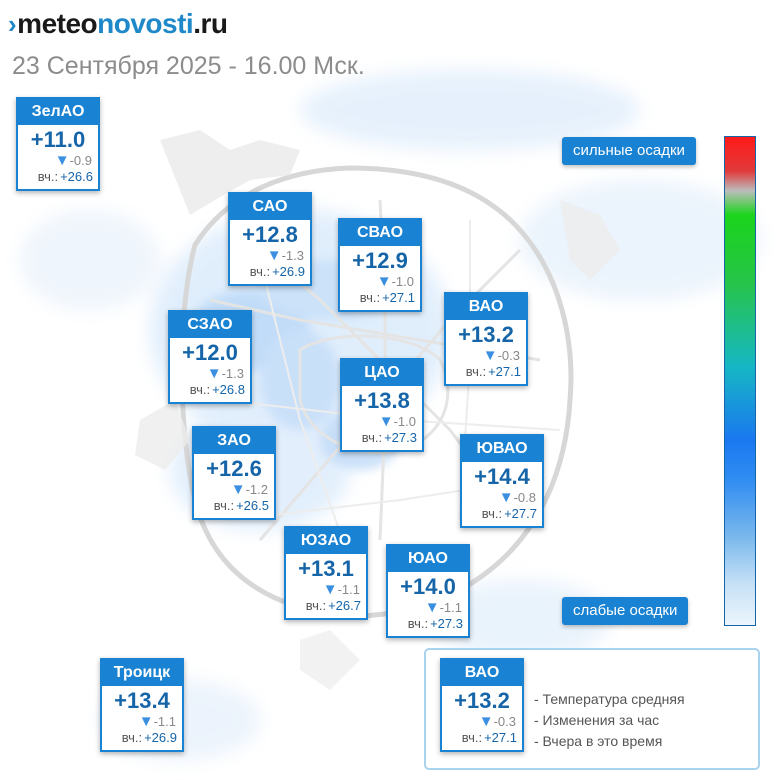  I want to click on temperature-average: +12.8, so click(270, 234).